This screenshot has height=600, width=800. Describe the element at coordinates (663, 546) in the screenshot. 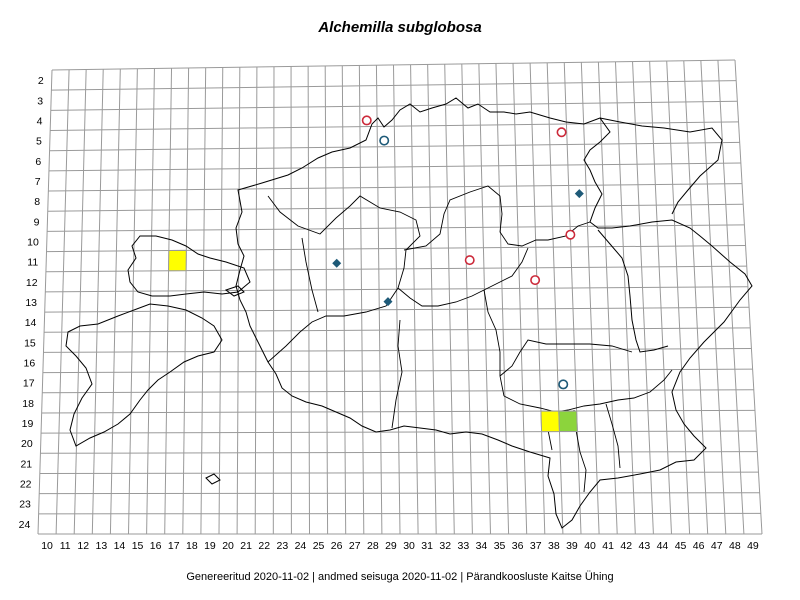

I see `column-label: 44` at that location.